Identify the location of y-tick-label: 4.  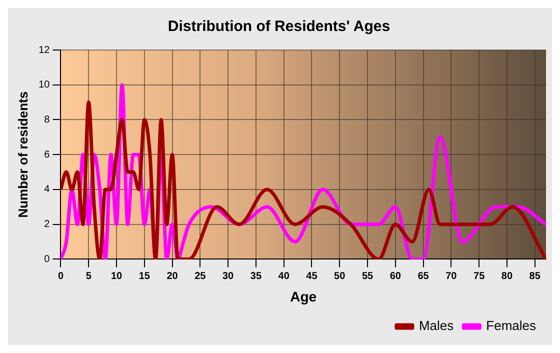
(47, 190).